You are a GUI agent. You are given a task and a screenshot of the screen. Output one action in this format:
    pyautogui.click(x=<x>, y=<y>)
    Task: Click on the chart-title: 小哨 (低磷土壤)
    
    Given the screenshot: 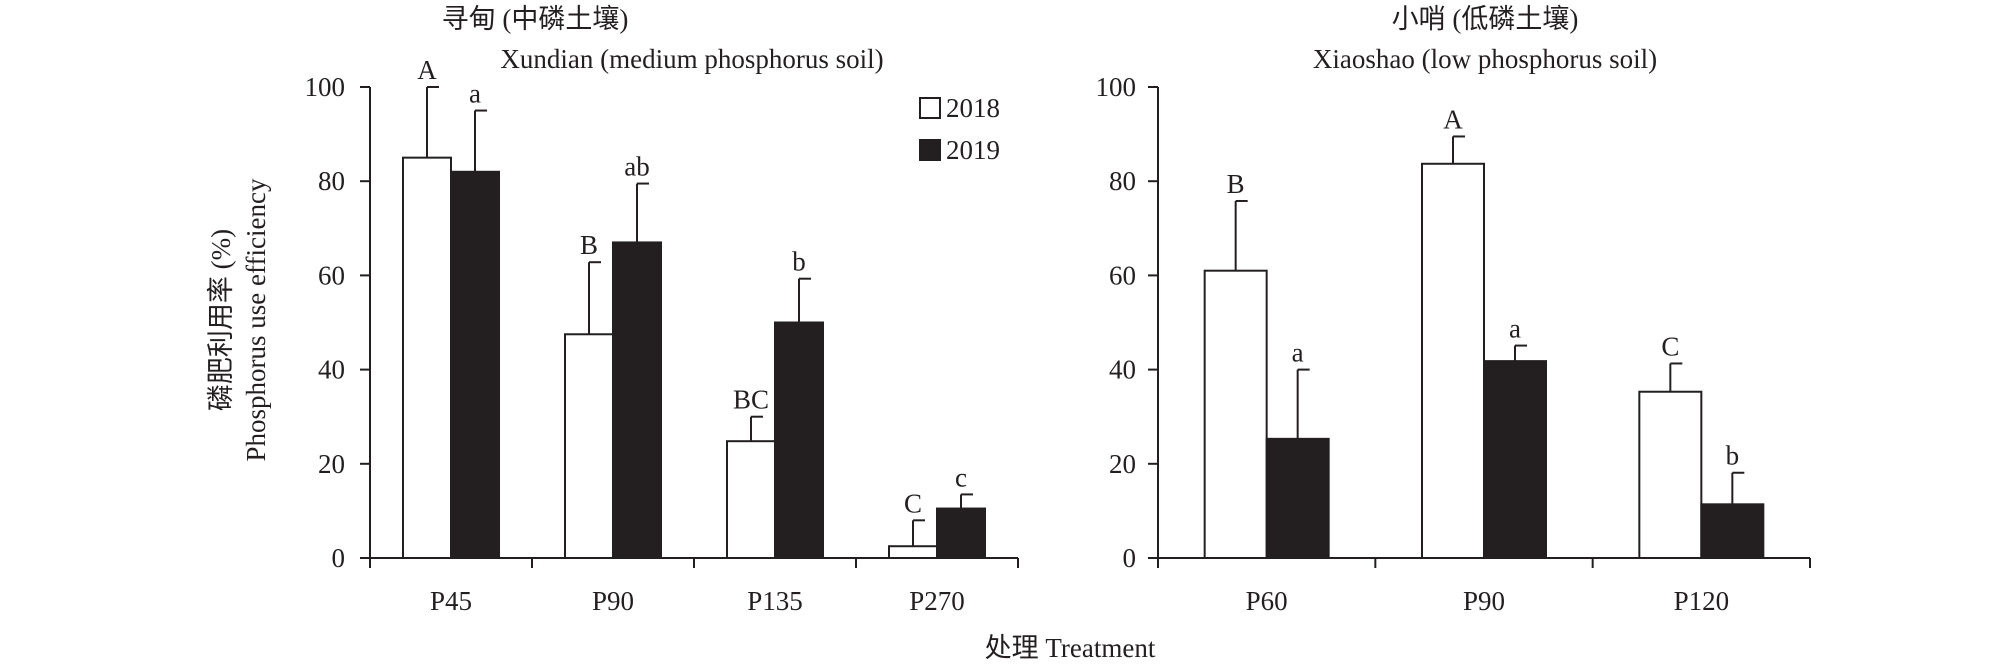 What is the action you would take?
    pyautogui.click(x=1485, y=19)
    